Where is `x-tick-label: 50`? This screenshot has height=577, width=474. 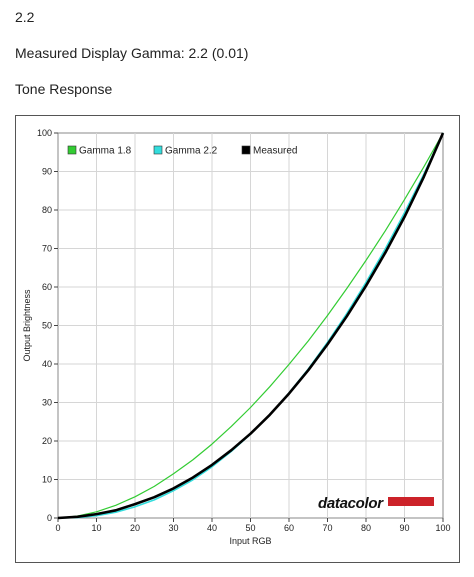
x-tick-label: 50 is located at coordinates (250, 528).